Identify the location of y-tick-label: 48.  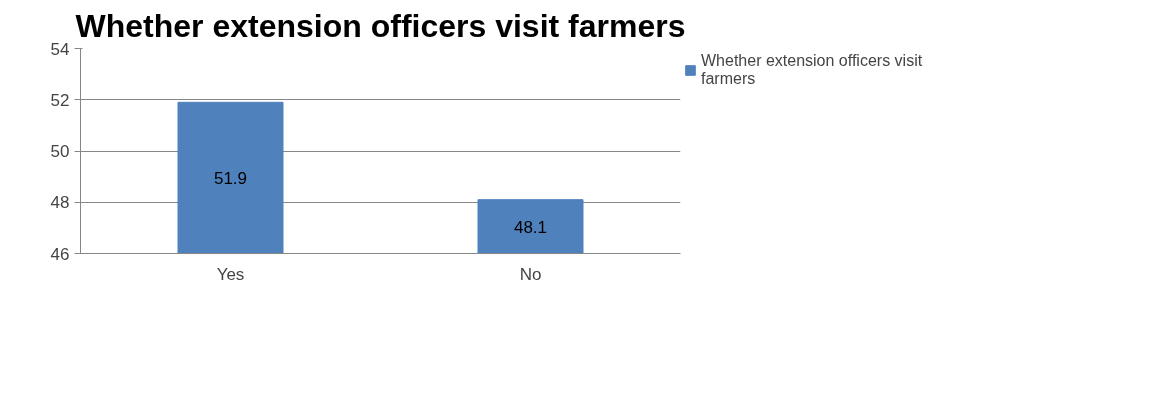
(60, 203).